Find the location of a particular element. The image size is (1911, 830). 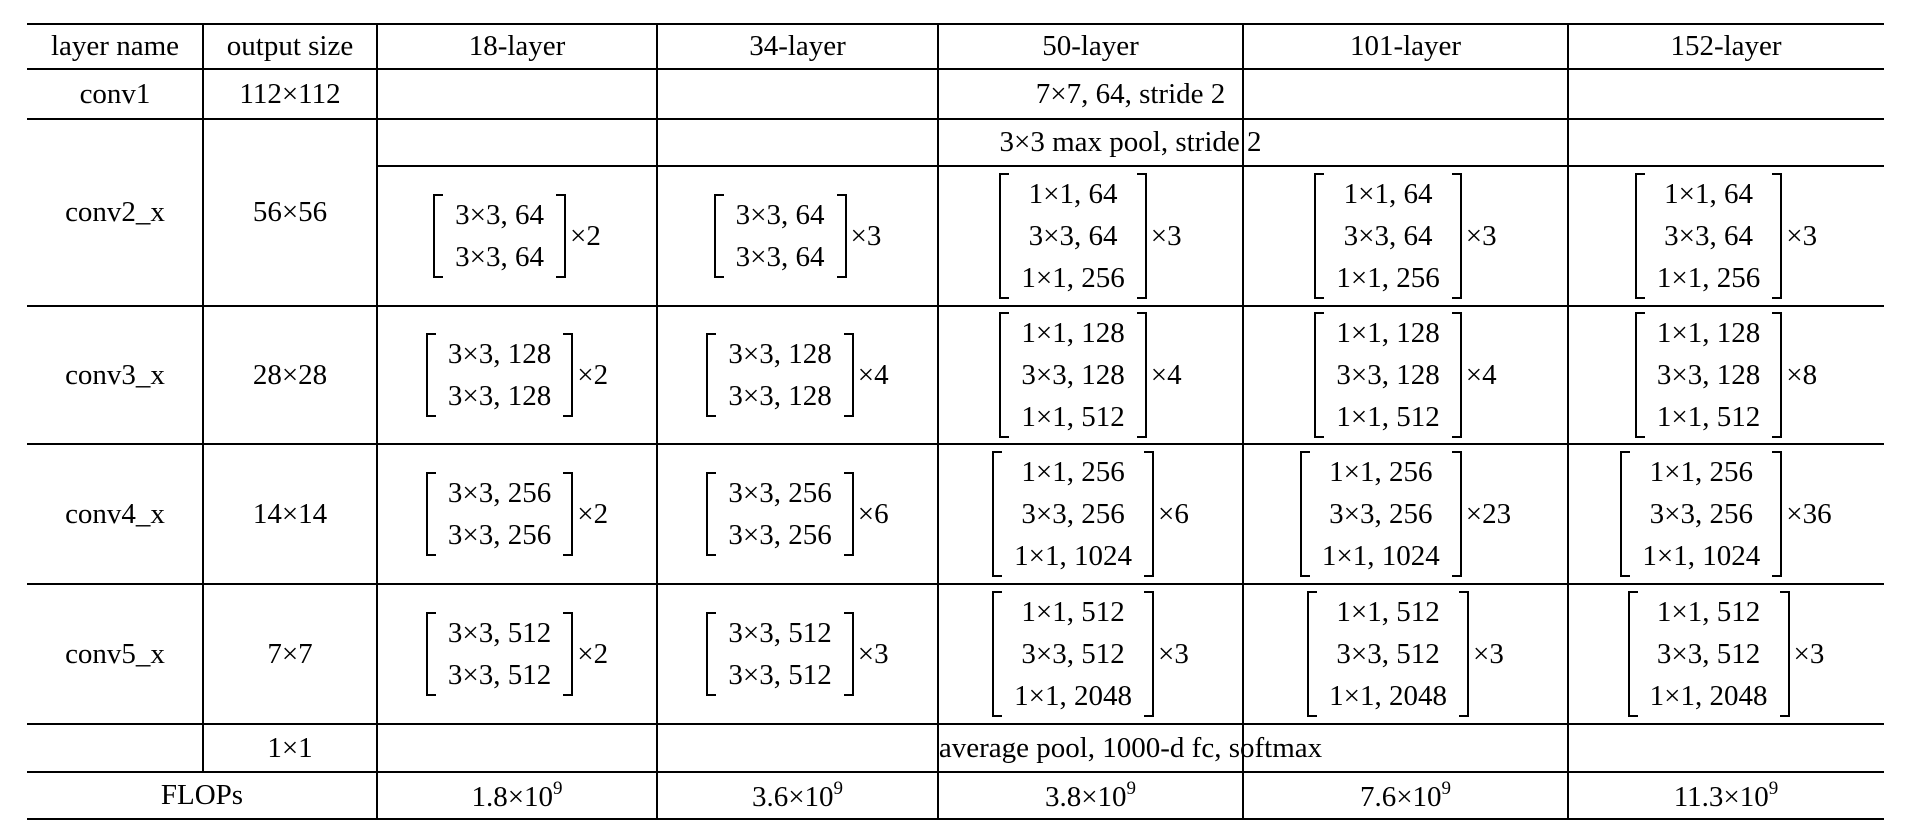

bracket: 3×3, 128 3×3, 128 is located at coordinates (780, 375).